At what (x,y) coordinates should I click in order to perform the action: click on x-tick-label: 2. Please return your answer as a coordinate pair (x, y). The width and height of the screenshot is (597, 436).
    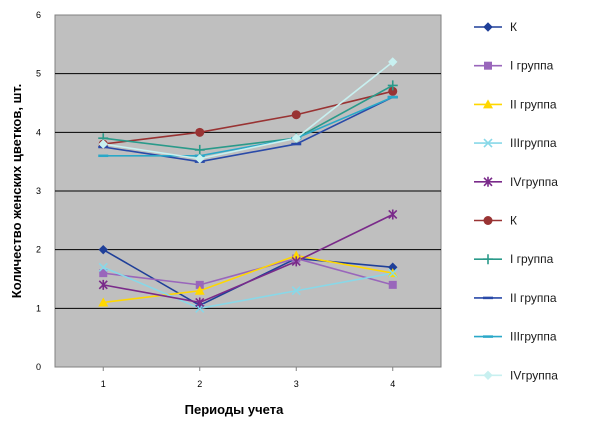
    Looking at the image, I should click on (199, 384).